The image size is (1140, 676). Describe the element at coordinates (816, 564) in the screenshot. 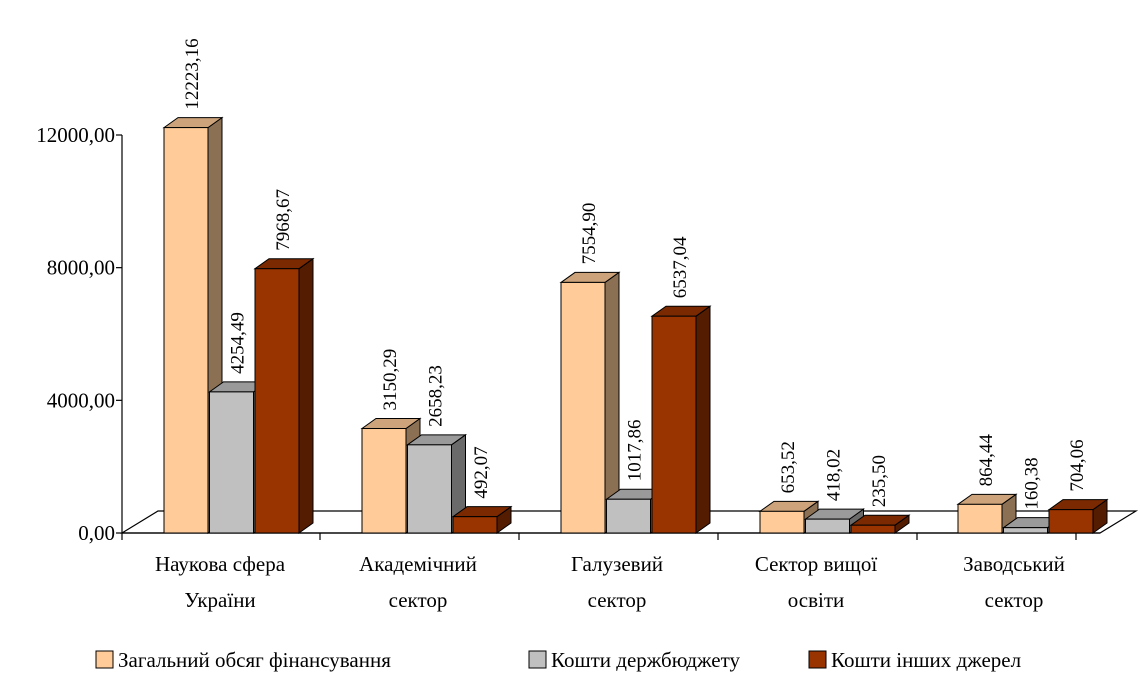

I see `category-label: Сектор вищої` at that location.